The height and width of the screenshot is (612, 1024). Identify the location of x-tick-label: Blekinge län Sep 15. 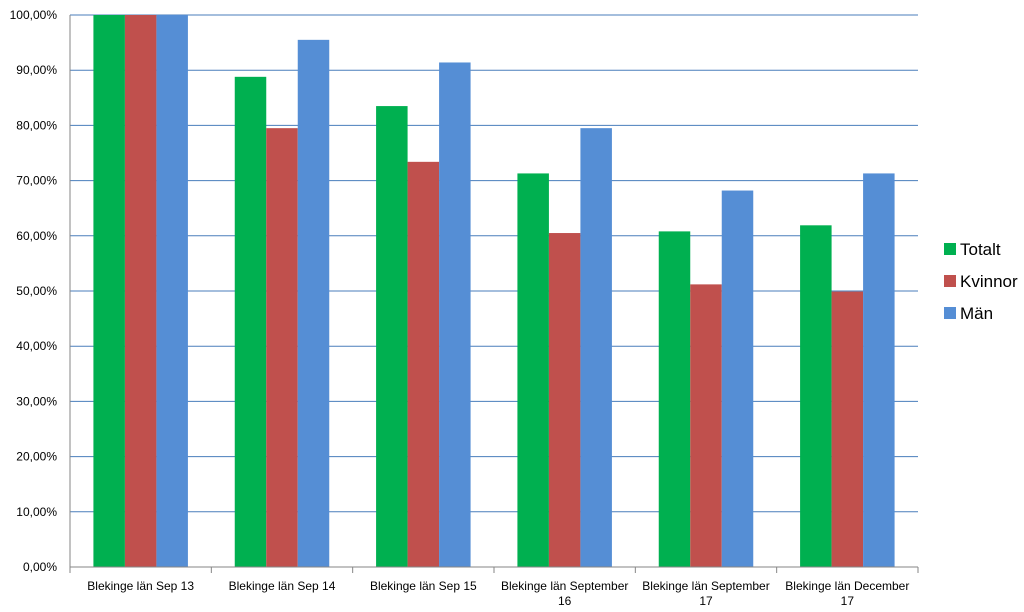
(423, 586).